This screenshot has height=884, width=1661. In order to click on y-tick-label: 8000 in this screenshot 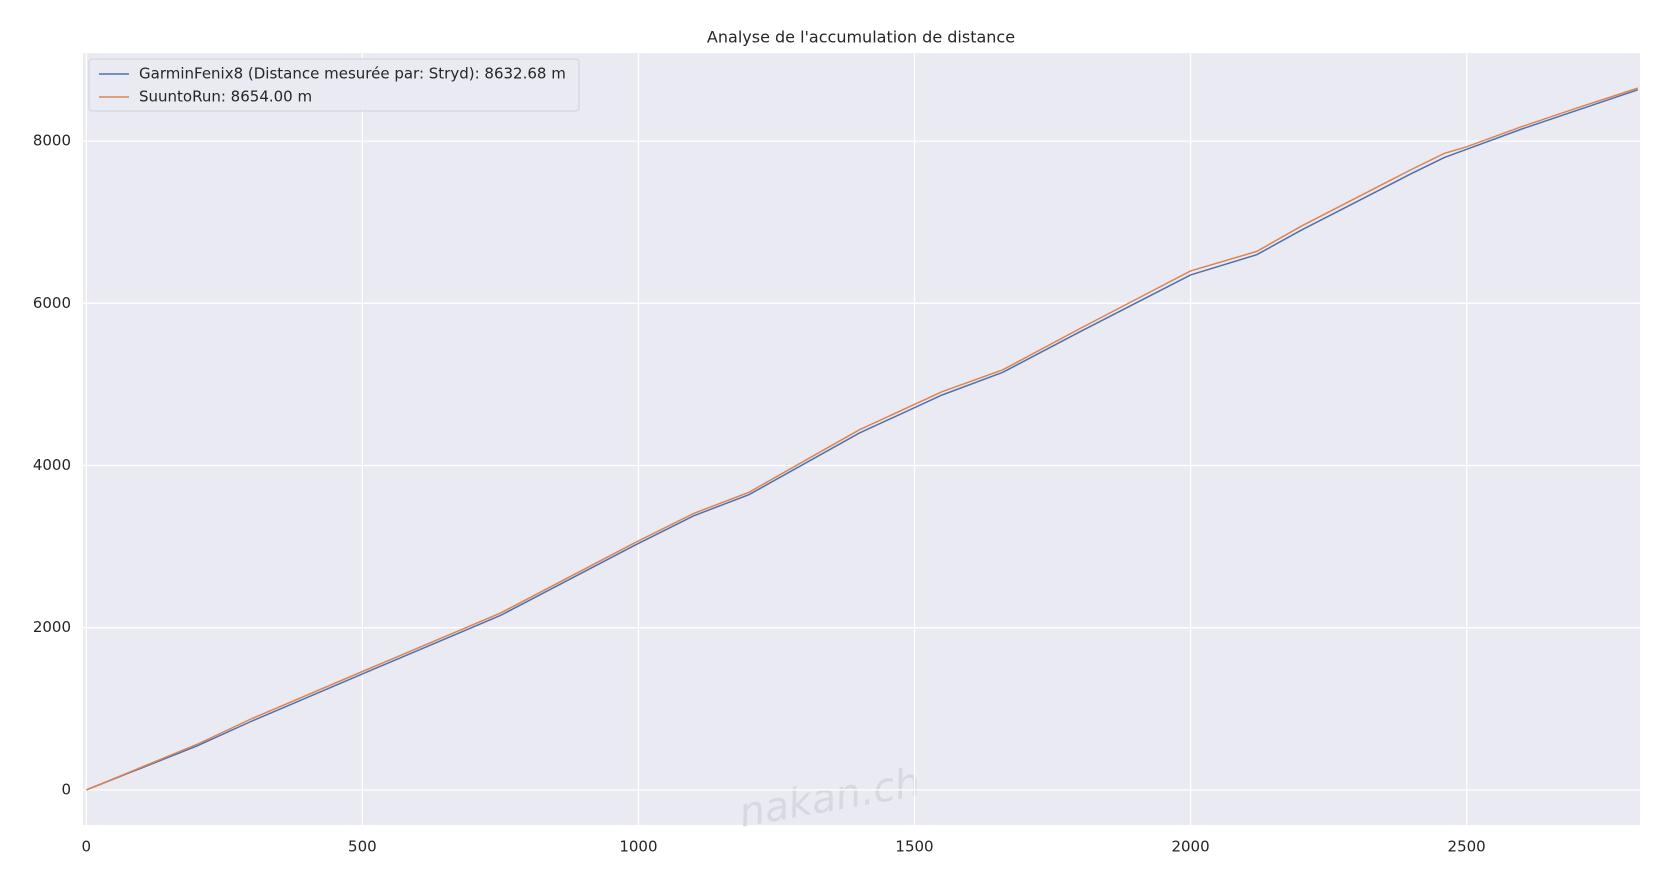, I will do `click(52, 141)`.